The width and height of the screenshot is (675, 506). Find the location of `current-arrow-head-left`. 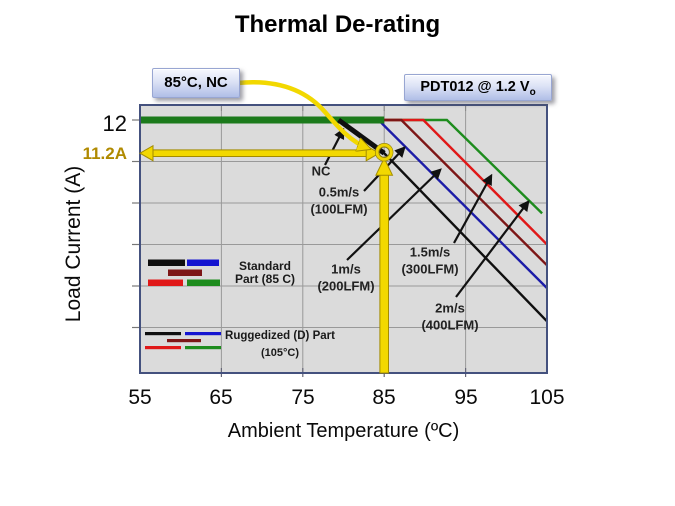

current-arrow-head-left is located at coordinates (146, 153).